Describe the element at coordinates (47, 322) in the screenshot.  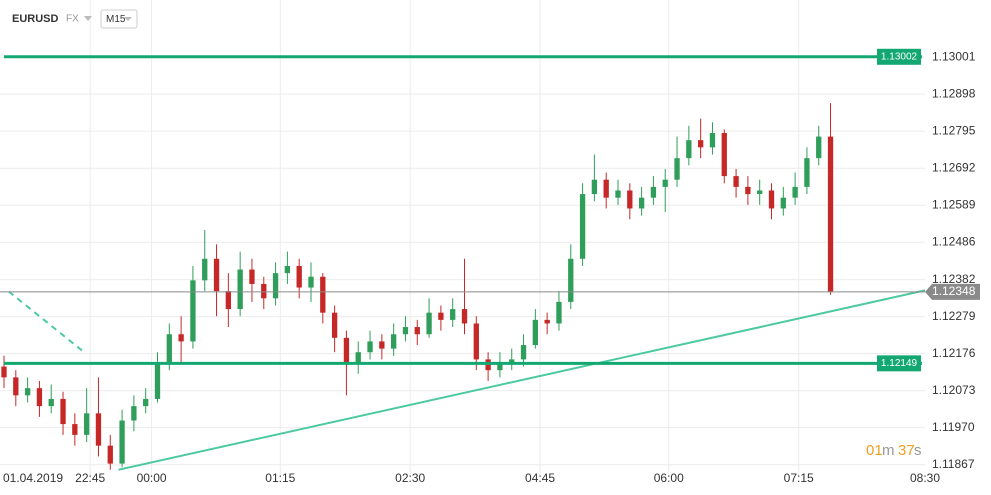
I see `trend-line` at that location.